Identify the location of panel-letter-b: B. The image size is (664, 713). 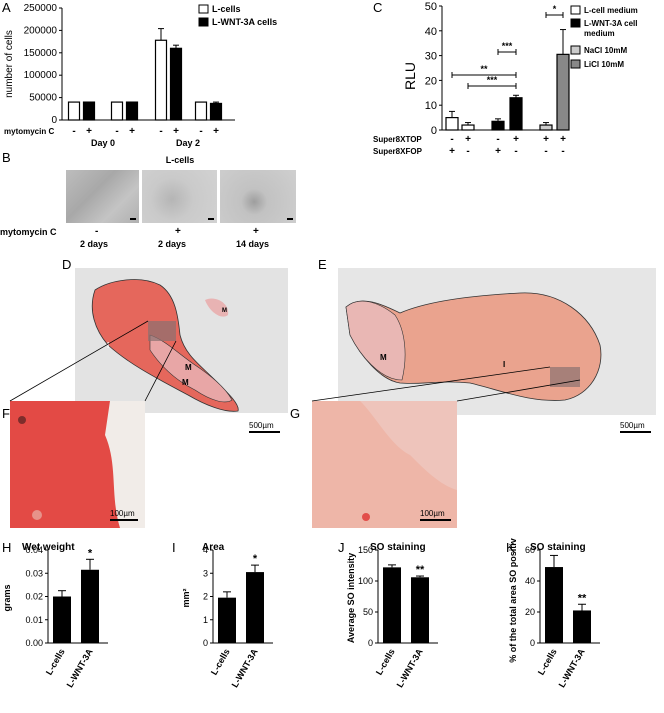
(6, 157).